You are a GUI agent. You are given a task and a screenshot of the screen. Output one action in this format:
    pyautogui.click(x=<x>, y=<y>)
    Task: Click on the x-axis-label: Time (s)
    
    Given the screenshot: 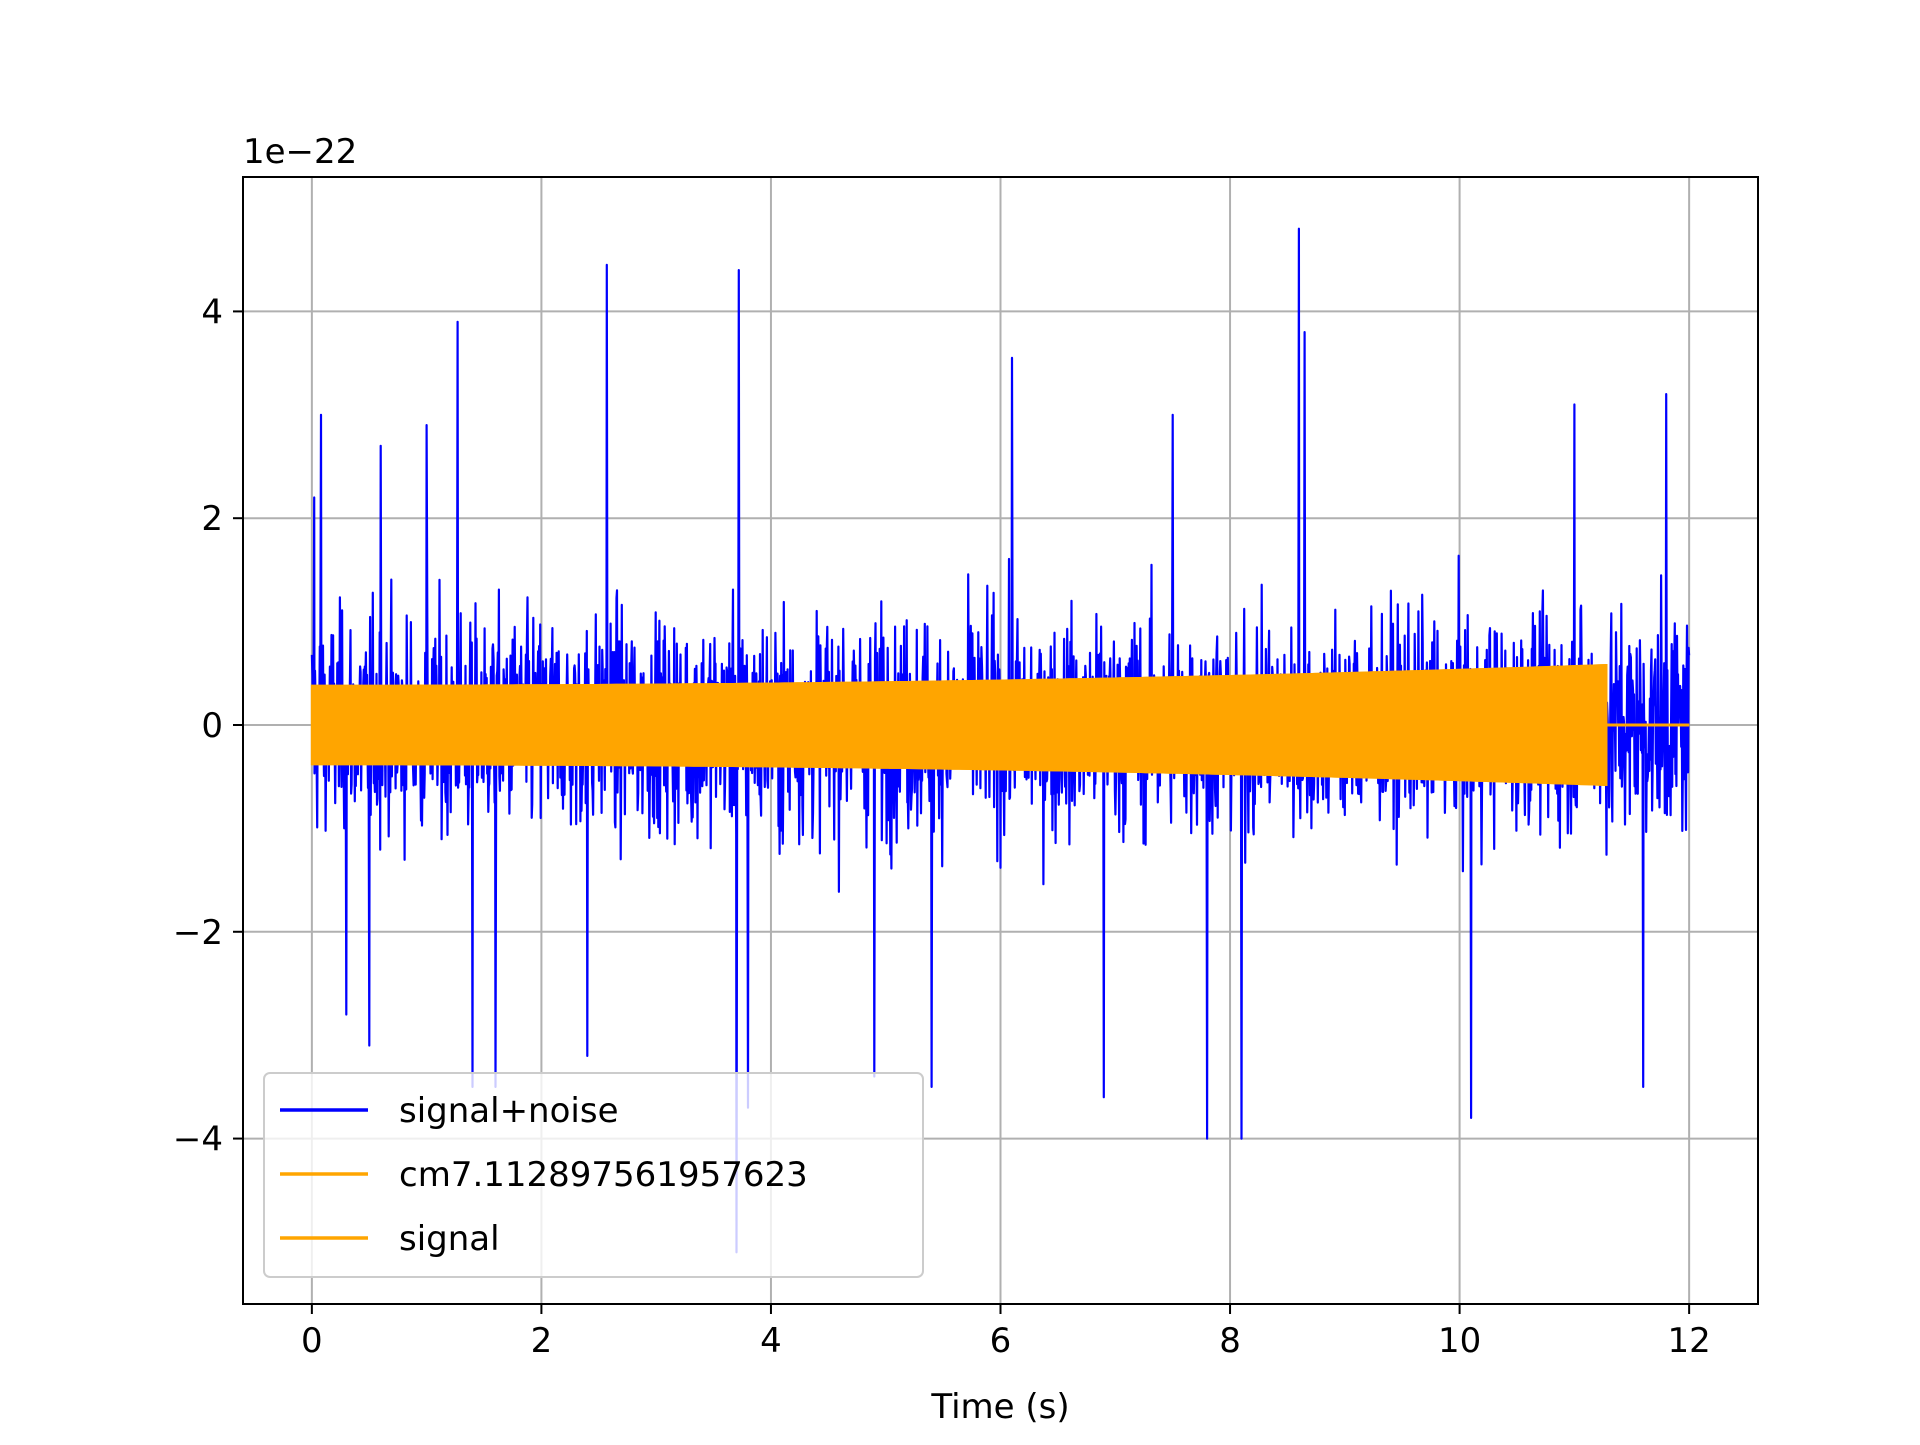 What is the action you would take?
    pyautogui.click(x=999, y=1407)
    